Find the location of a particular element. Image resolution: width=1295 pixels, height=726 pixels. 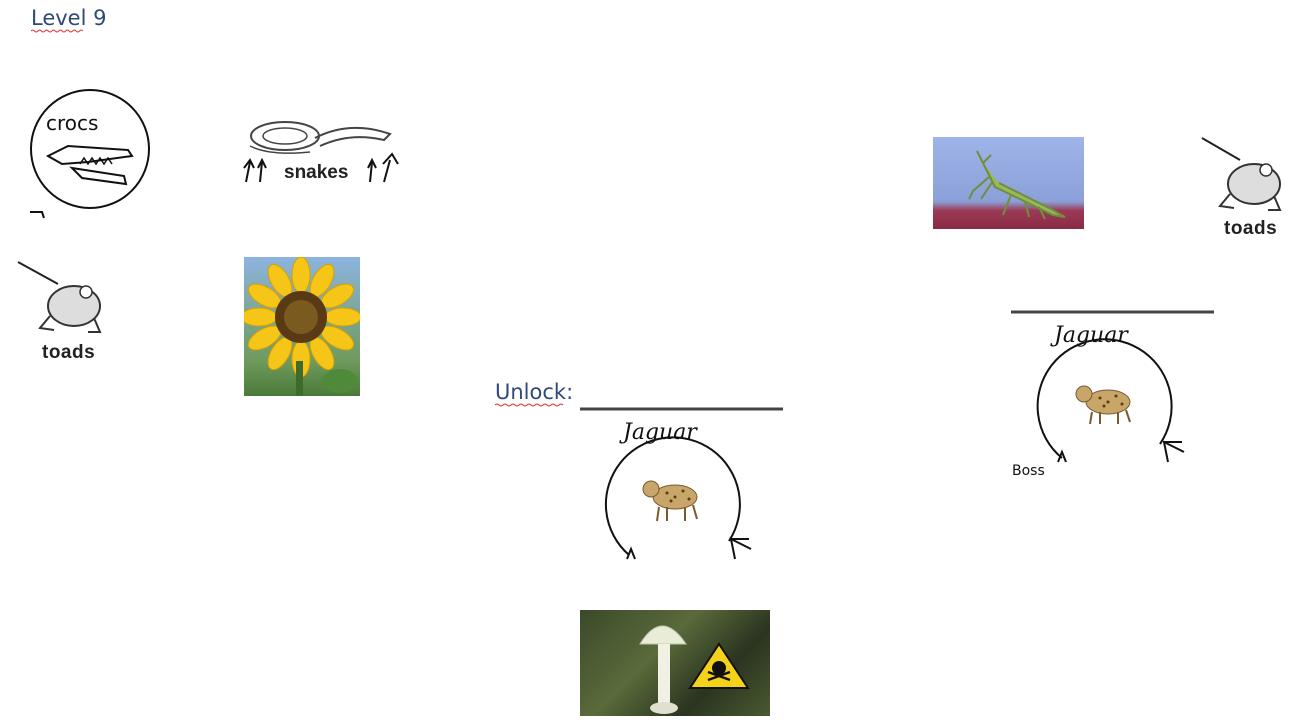

skull-crossbones-icon is located at coordinates (719, 665).